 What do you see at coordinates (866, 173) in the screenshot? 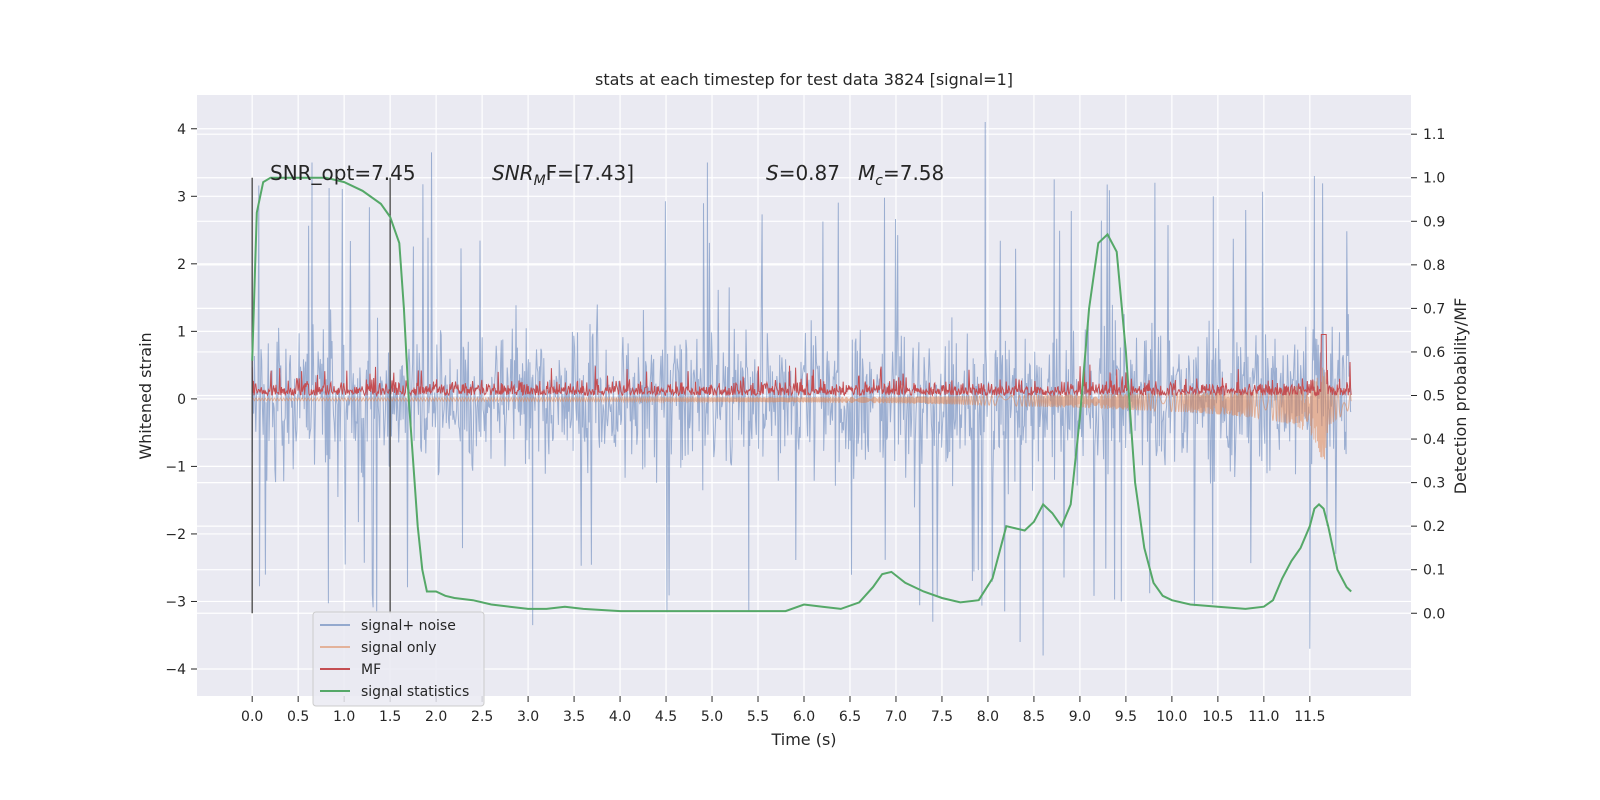
I see `annotation-mc-base: M` at bounding box center [866, 173].